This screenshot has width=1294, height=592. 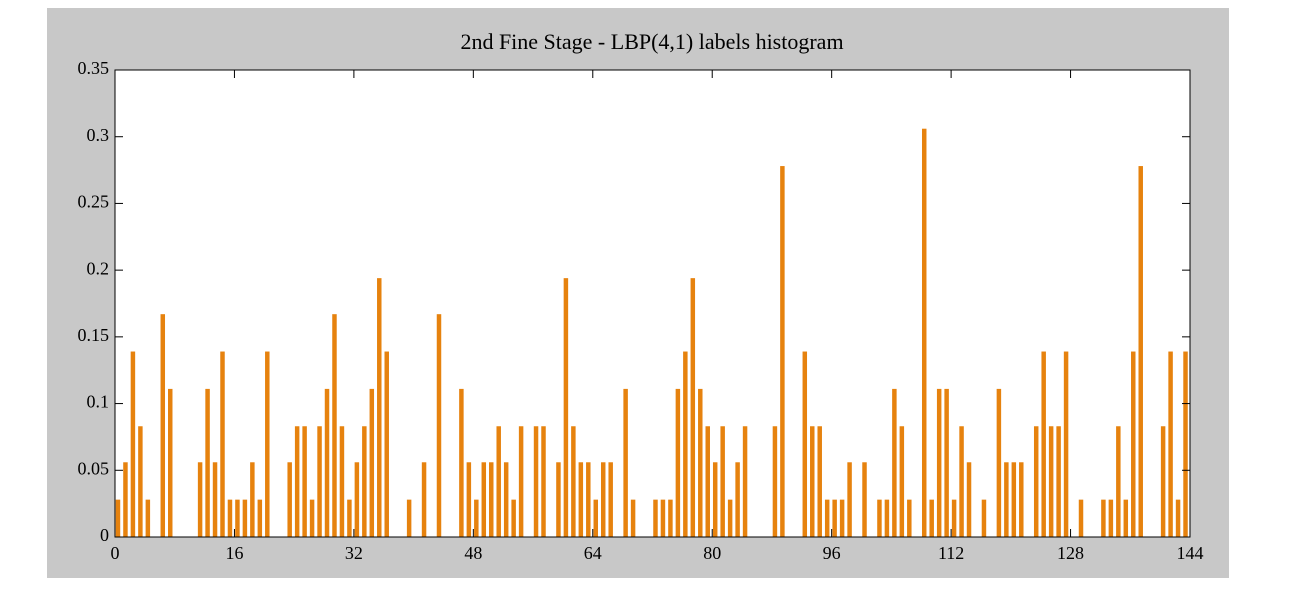 I want to click on y-tick-label: 0.15, so click(x=94, y=335).